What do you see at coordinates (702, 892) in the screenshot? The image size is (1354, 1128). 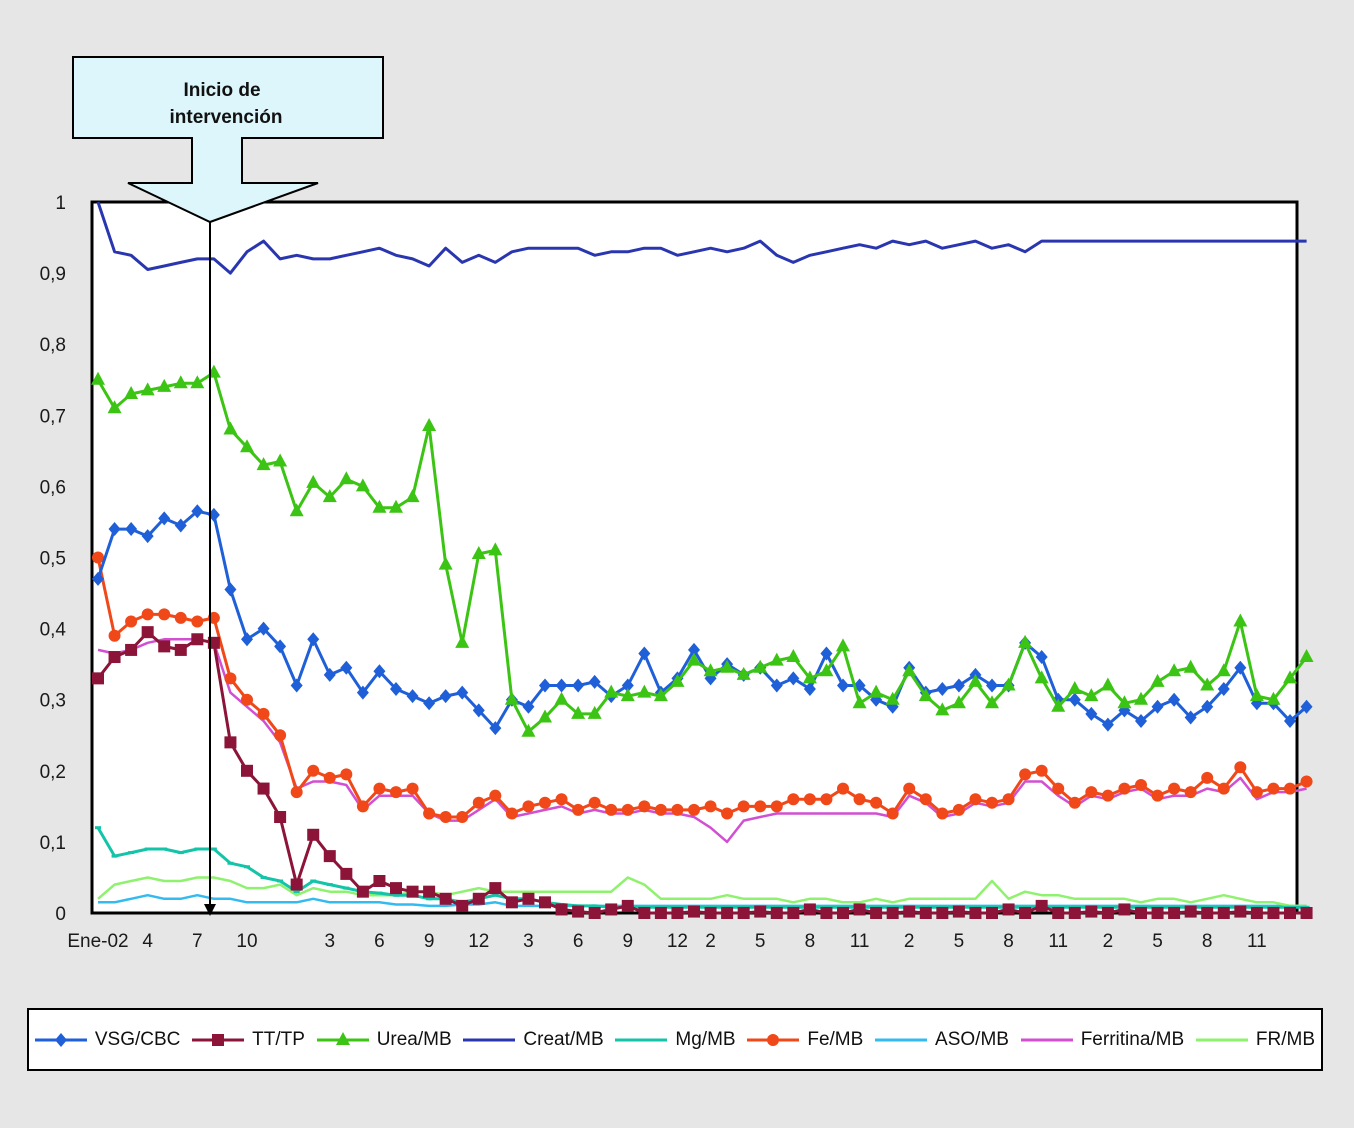 I see `series-line` at bounding box center [702, 892].